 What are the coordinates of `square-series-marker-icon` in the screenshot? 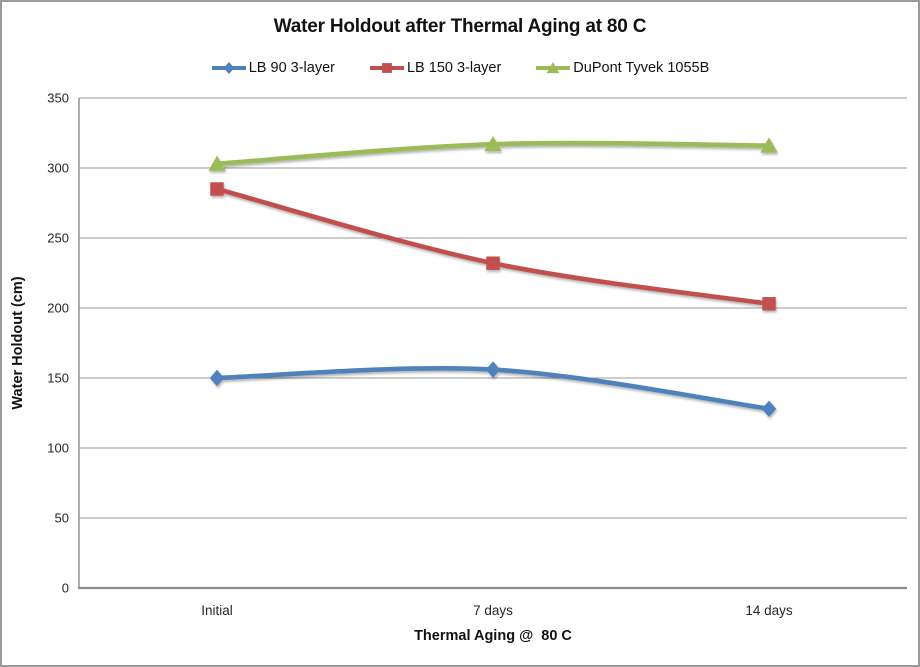 It's located at (386, 68).